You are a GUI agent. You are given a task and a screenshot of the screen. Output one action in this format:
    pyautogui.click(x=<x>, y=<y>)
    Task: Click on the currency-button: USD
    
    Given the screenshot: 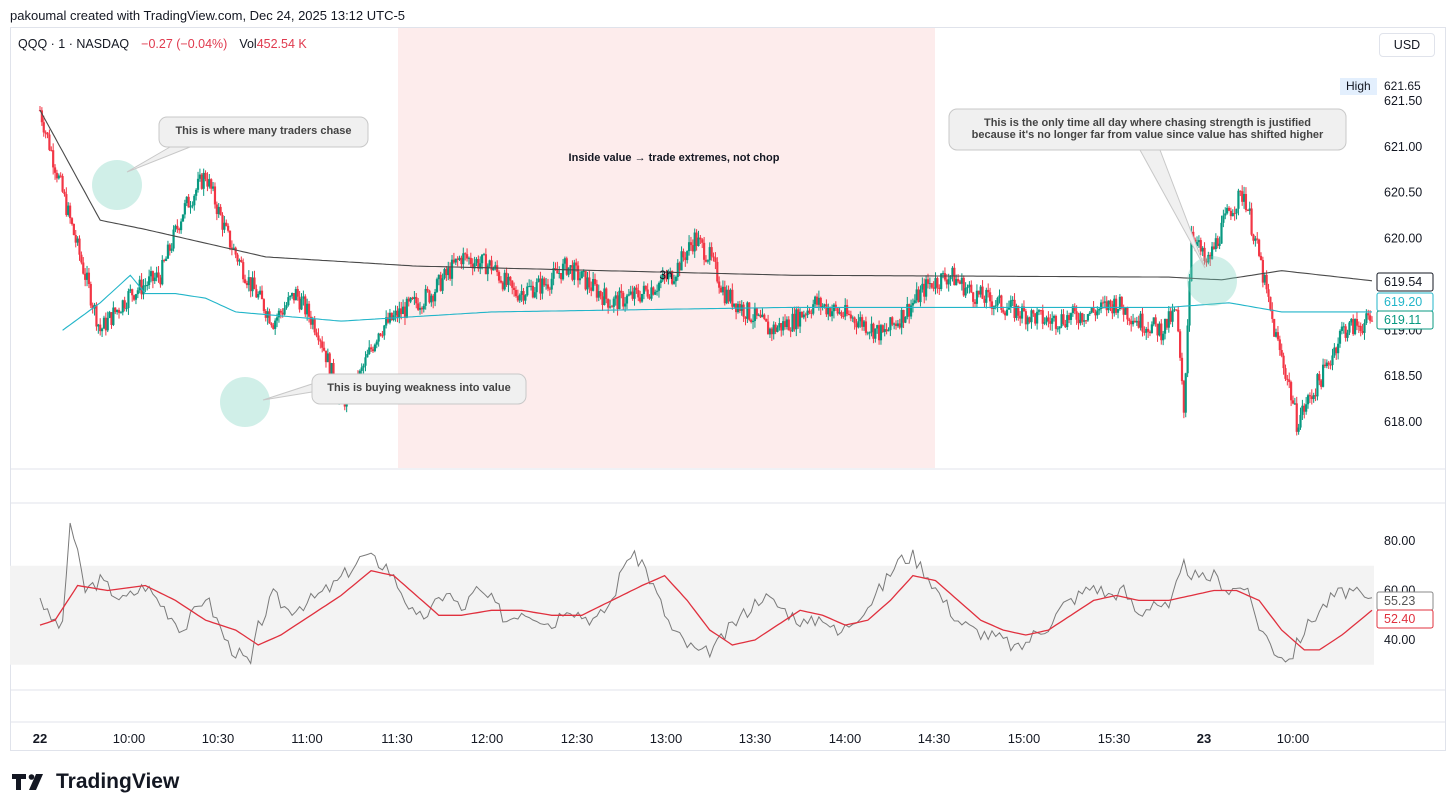 What is the action you would take?
    pyautogui.click(x=1407, y=45)
    